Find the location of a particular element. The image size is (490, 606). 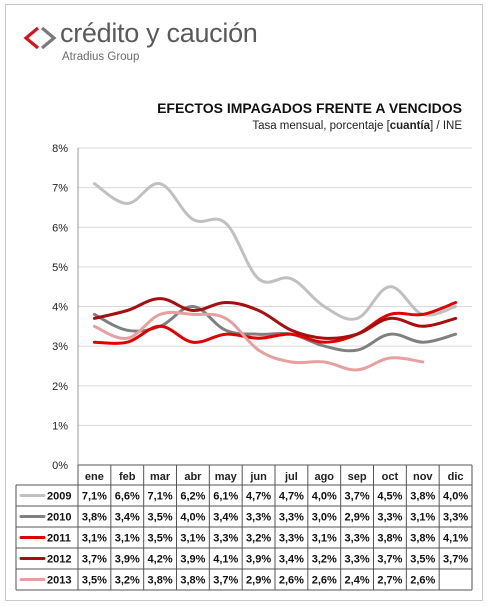

x-tick-label: may is located at coordinates (226, 477).